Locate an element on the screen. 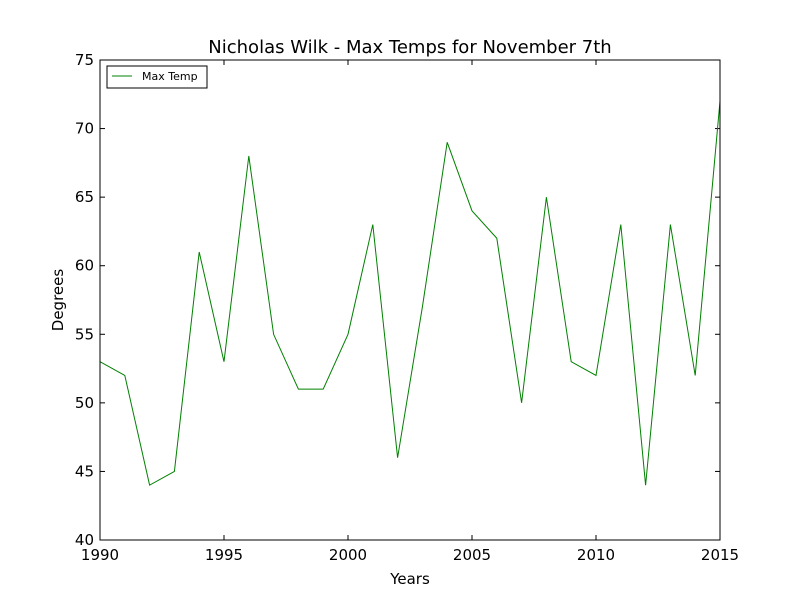  y-tick-label: 60 is located at coordinates (84, 266).